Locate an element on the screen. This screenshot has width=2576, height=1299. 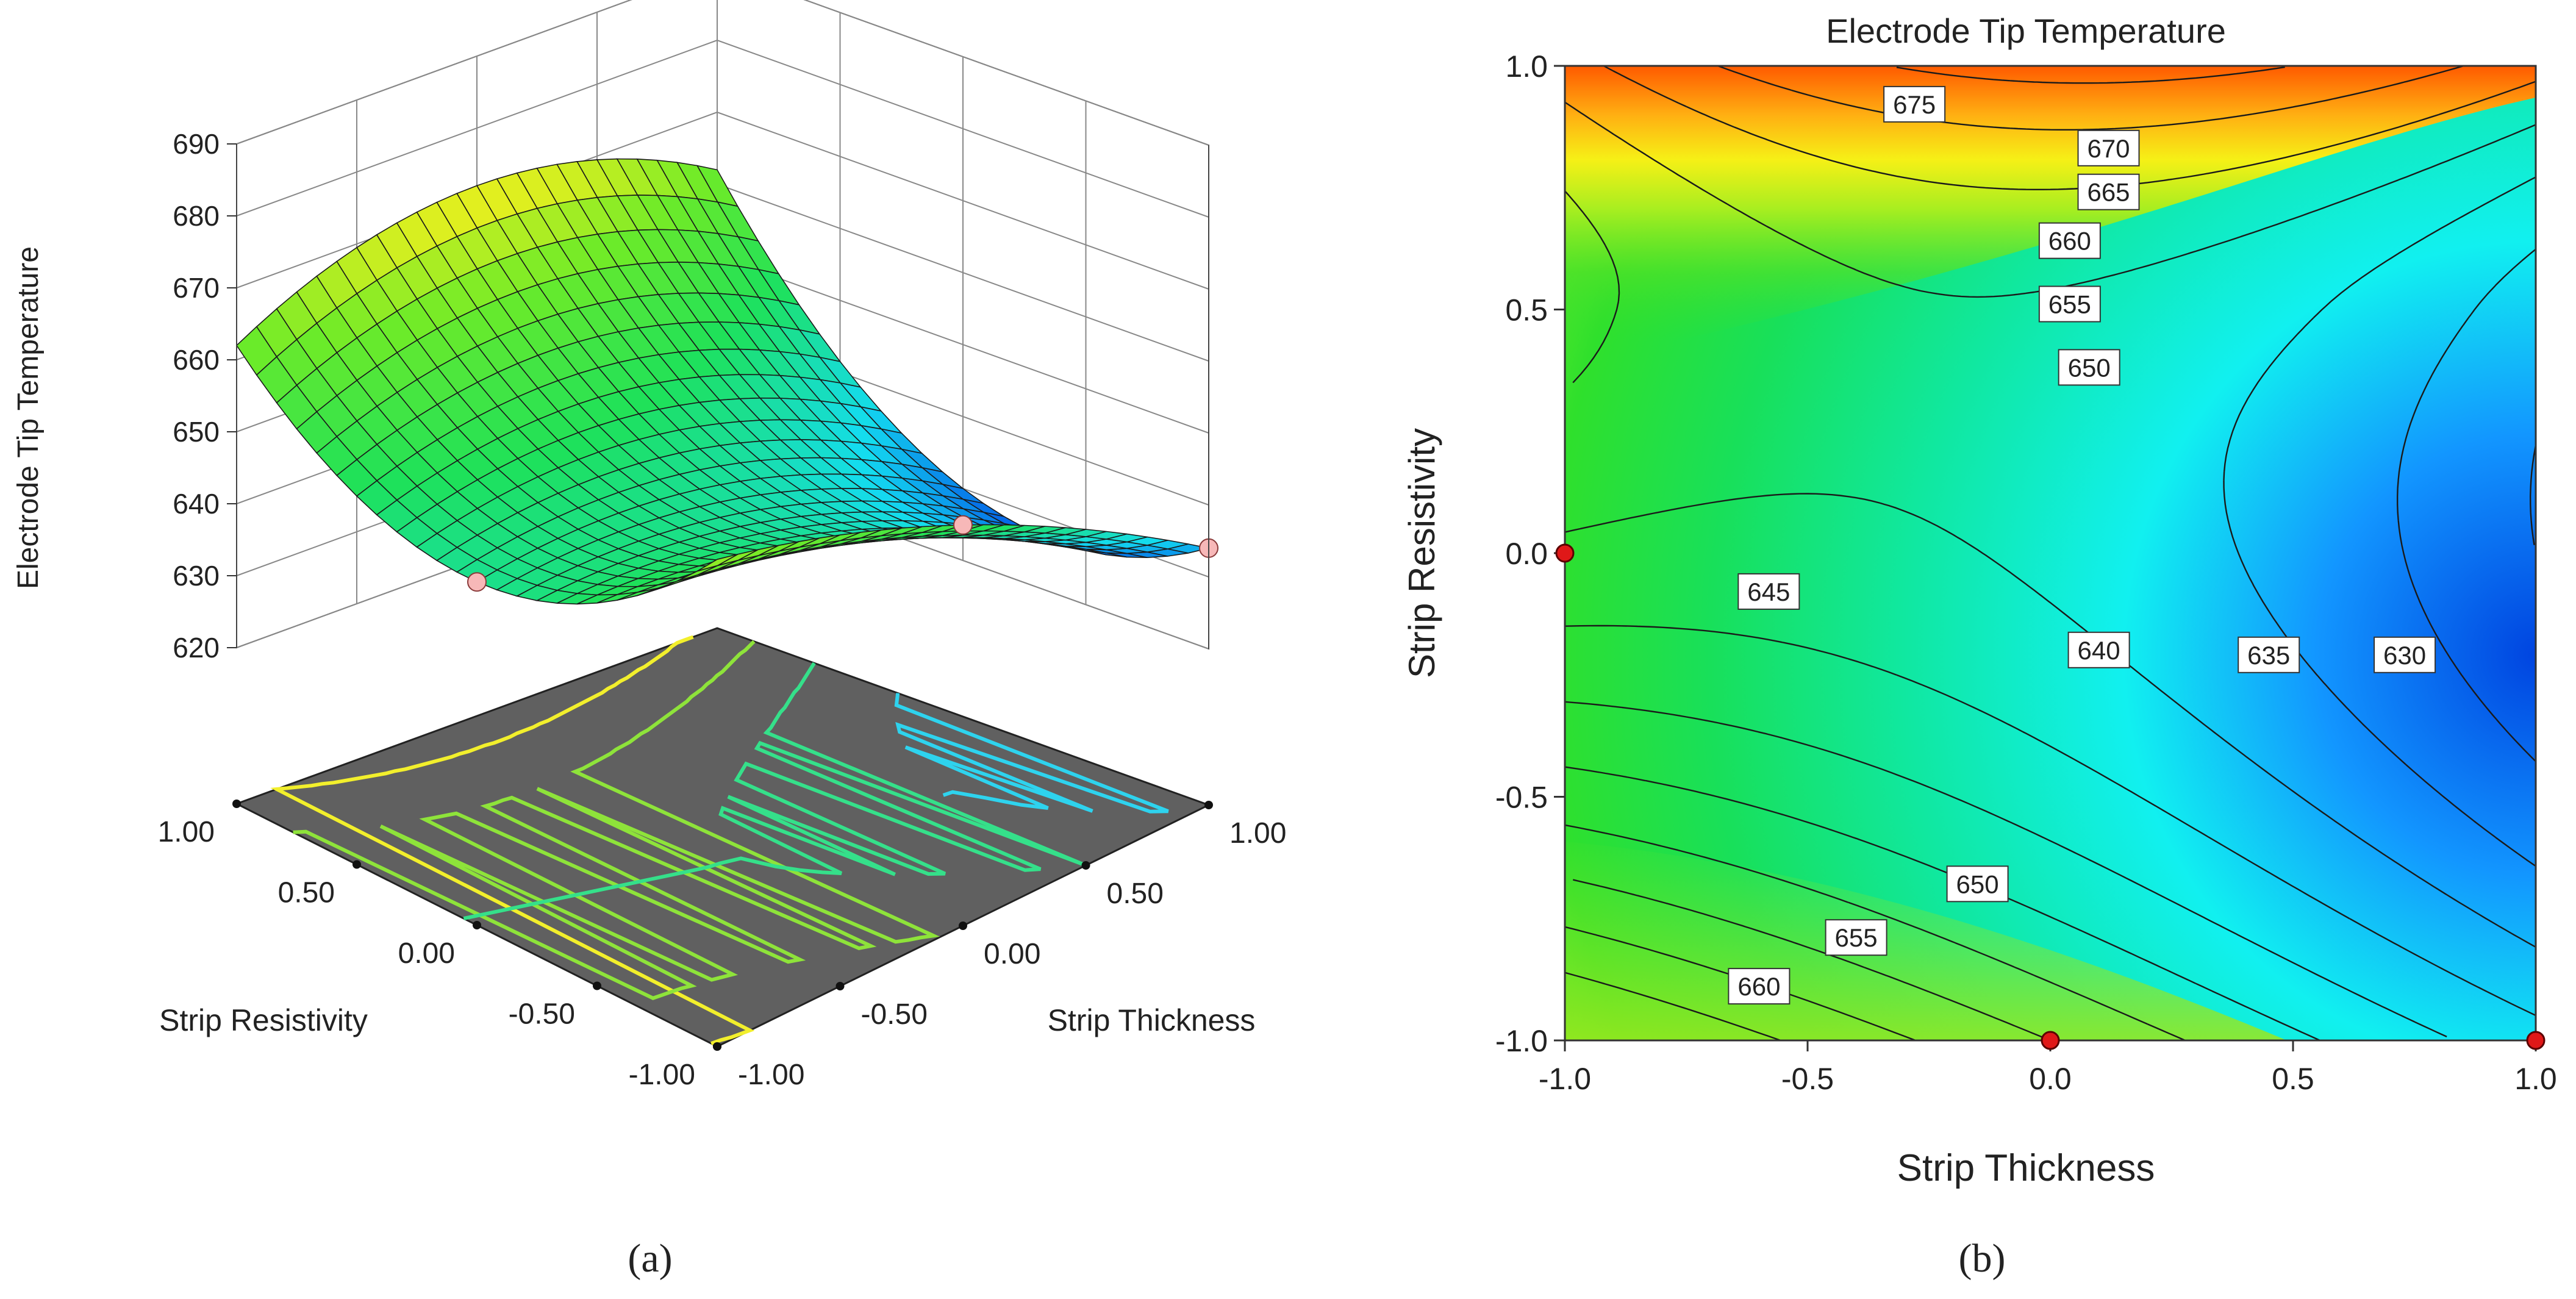
a-z-tick-label: 620 is located at coordinates (196, 648).